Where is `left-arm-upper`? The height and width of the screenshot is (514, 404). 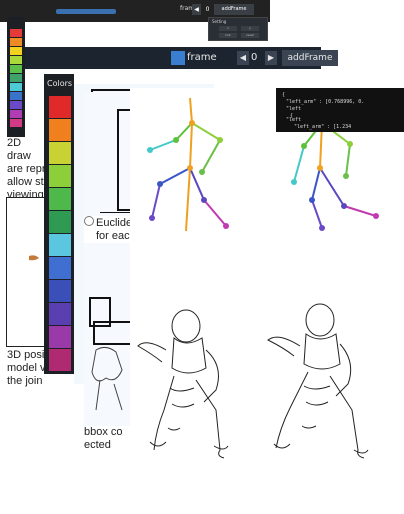
left-arm-upper is located at coordinates (184, 131).